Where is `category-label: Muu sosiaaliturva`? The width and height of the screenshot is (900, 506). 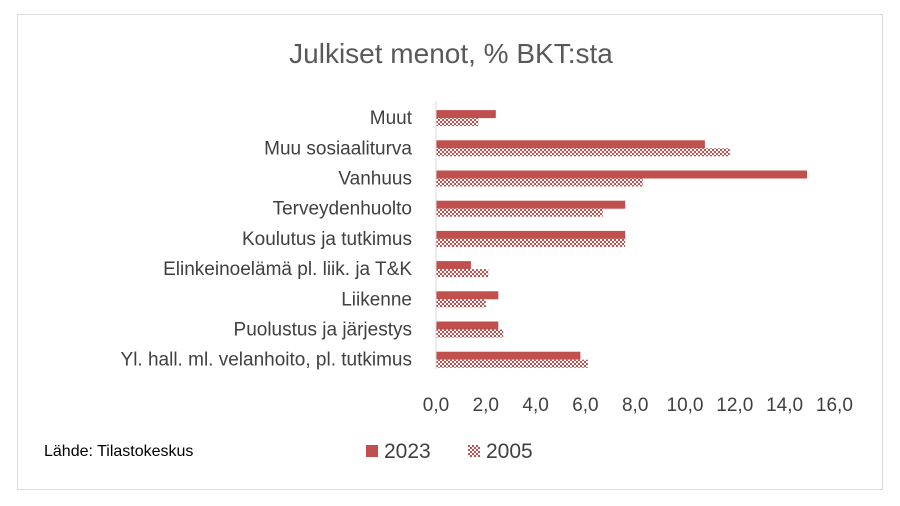
category-label: Muu sosiaaliturva is located at coordinates (338, 148).